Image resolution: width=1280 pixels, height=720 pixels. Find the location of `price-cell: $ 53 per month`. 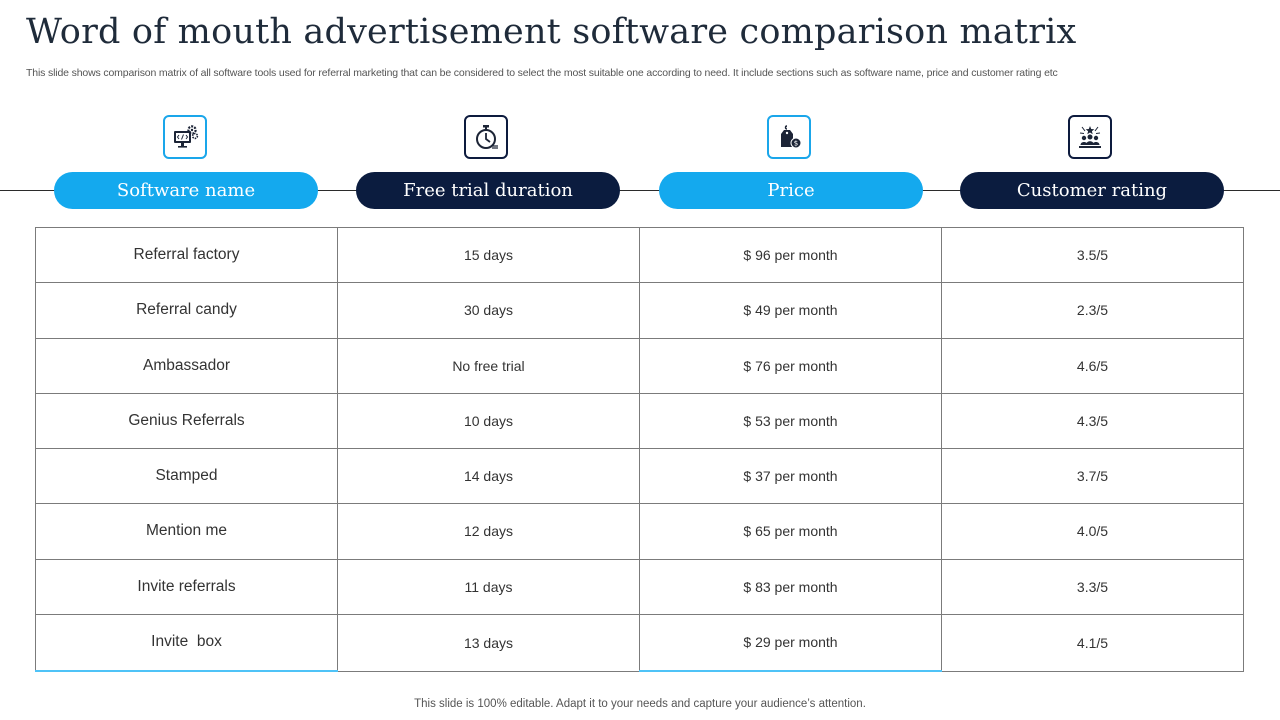

price-cell: $ 53 per month is located at coordinates (790, 421).